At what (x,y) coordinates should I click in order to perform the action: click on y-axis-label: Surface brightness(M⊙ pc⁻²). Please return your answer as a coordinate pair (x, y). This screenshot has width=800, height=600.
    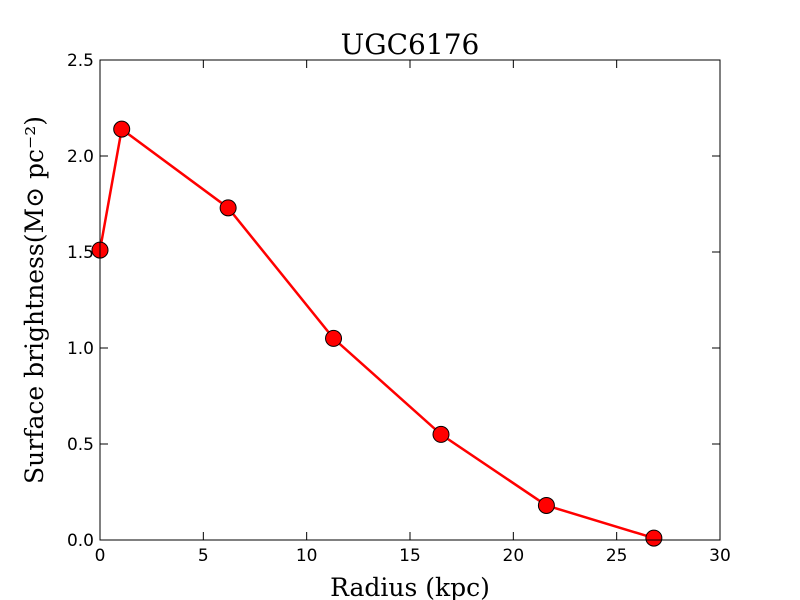
    Looking at the image, I should click on (34, 300).